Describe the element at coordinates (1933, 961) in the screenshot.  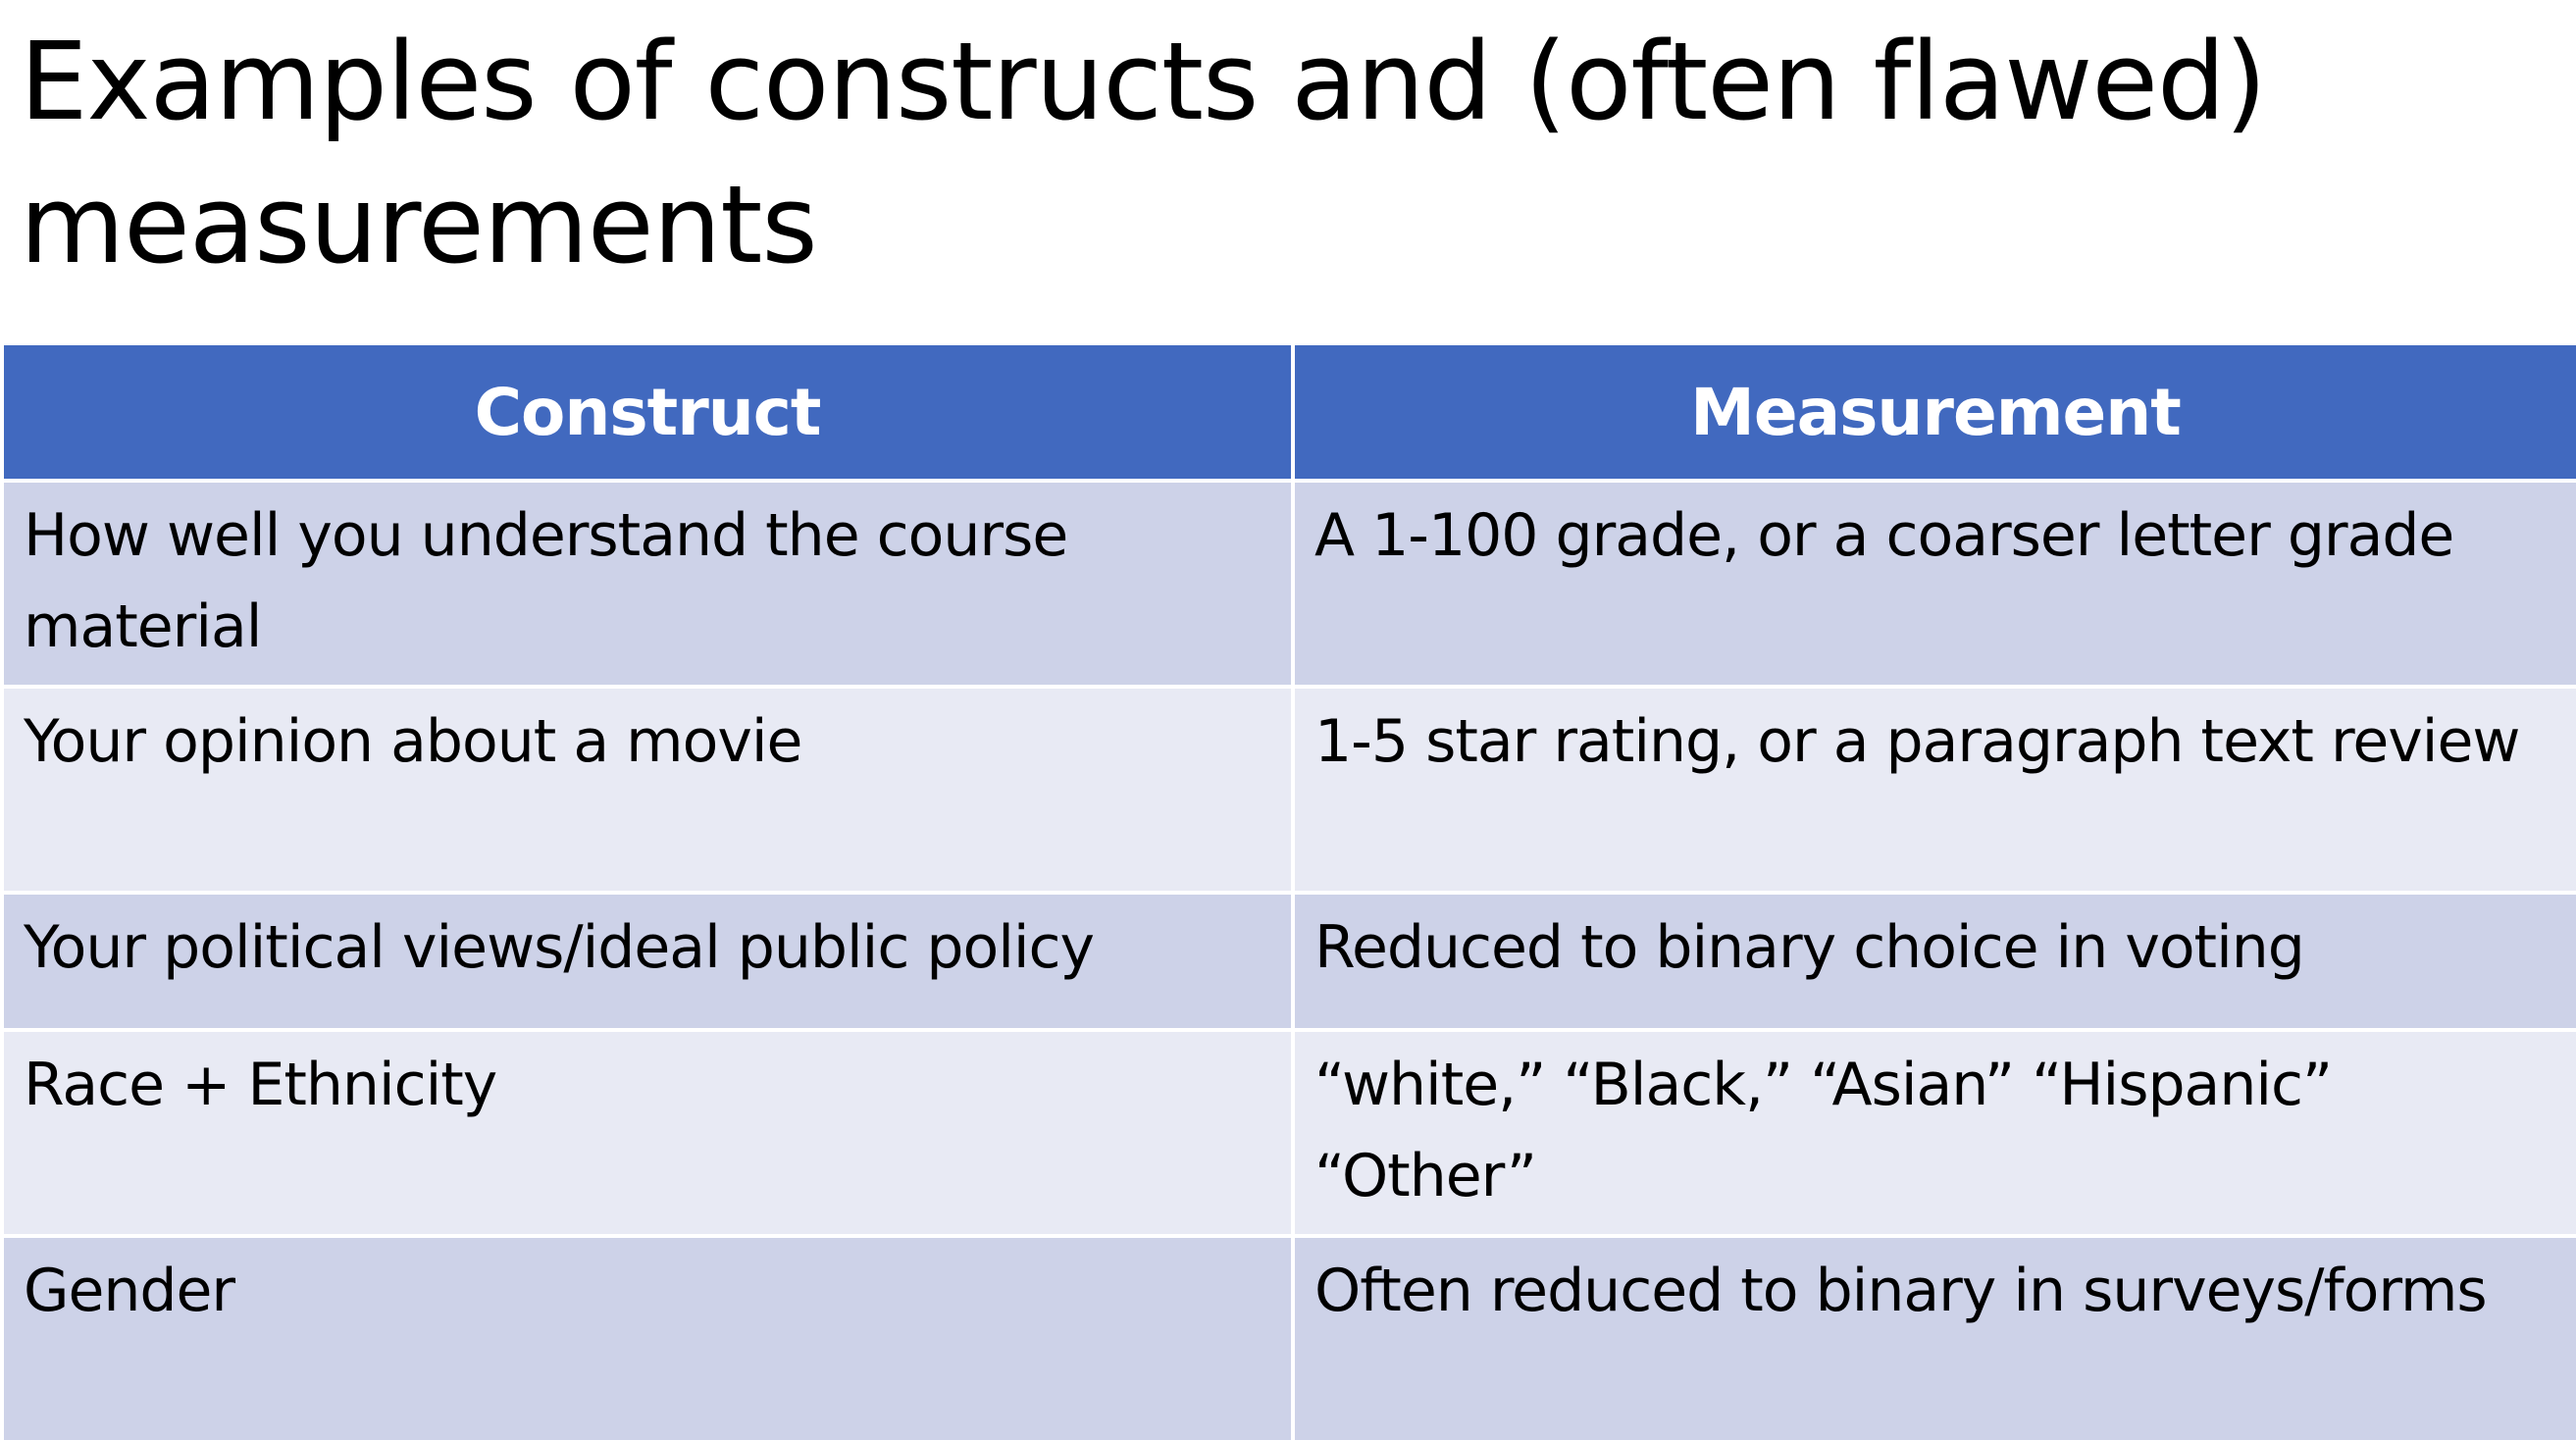
I see `measurement-cell: Reduced to binary choice in voting` at that location.